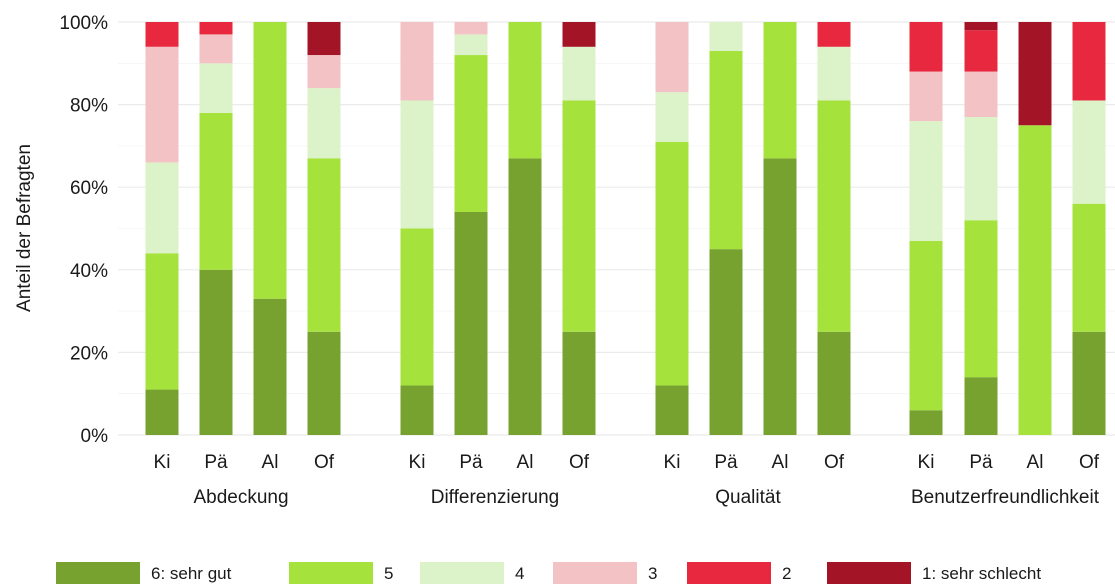  Describe the element at coordinates (83, 23) in the screenshot. I see `y-tick-label: 100%` at that location.